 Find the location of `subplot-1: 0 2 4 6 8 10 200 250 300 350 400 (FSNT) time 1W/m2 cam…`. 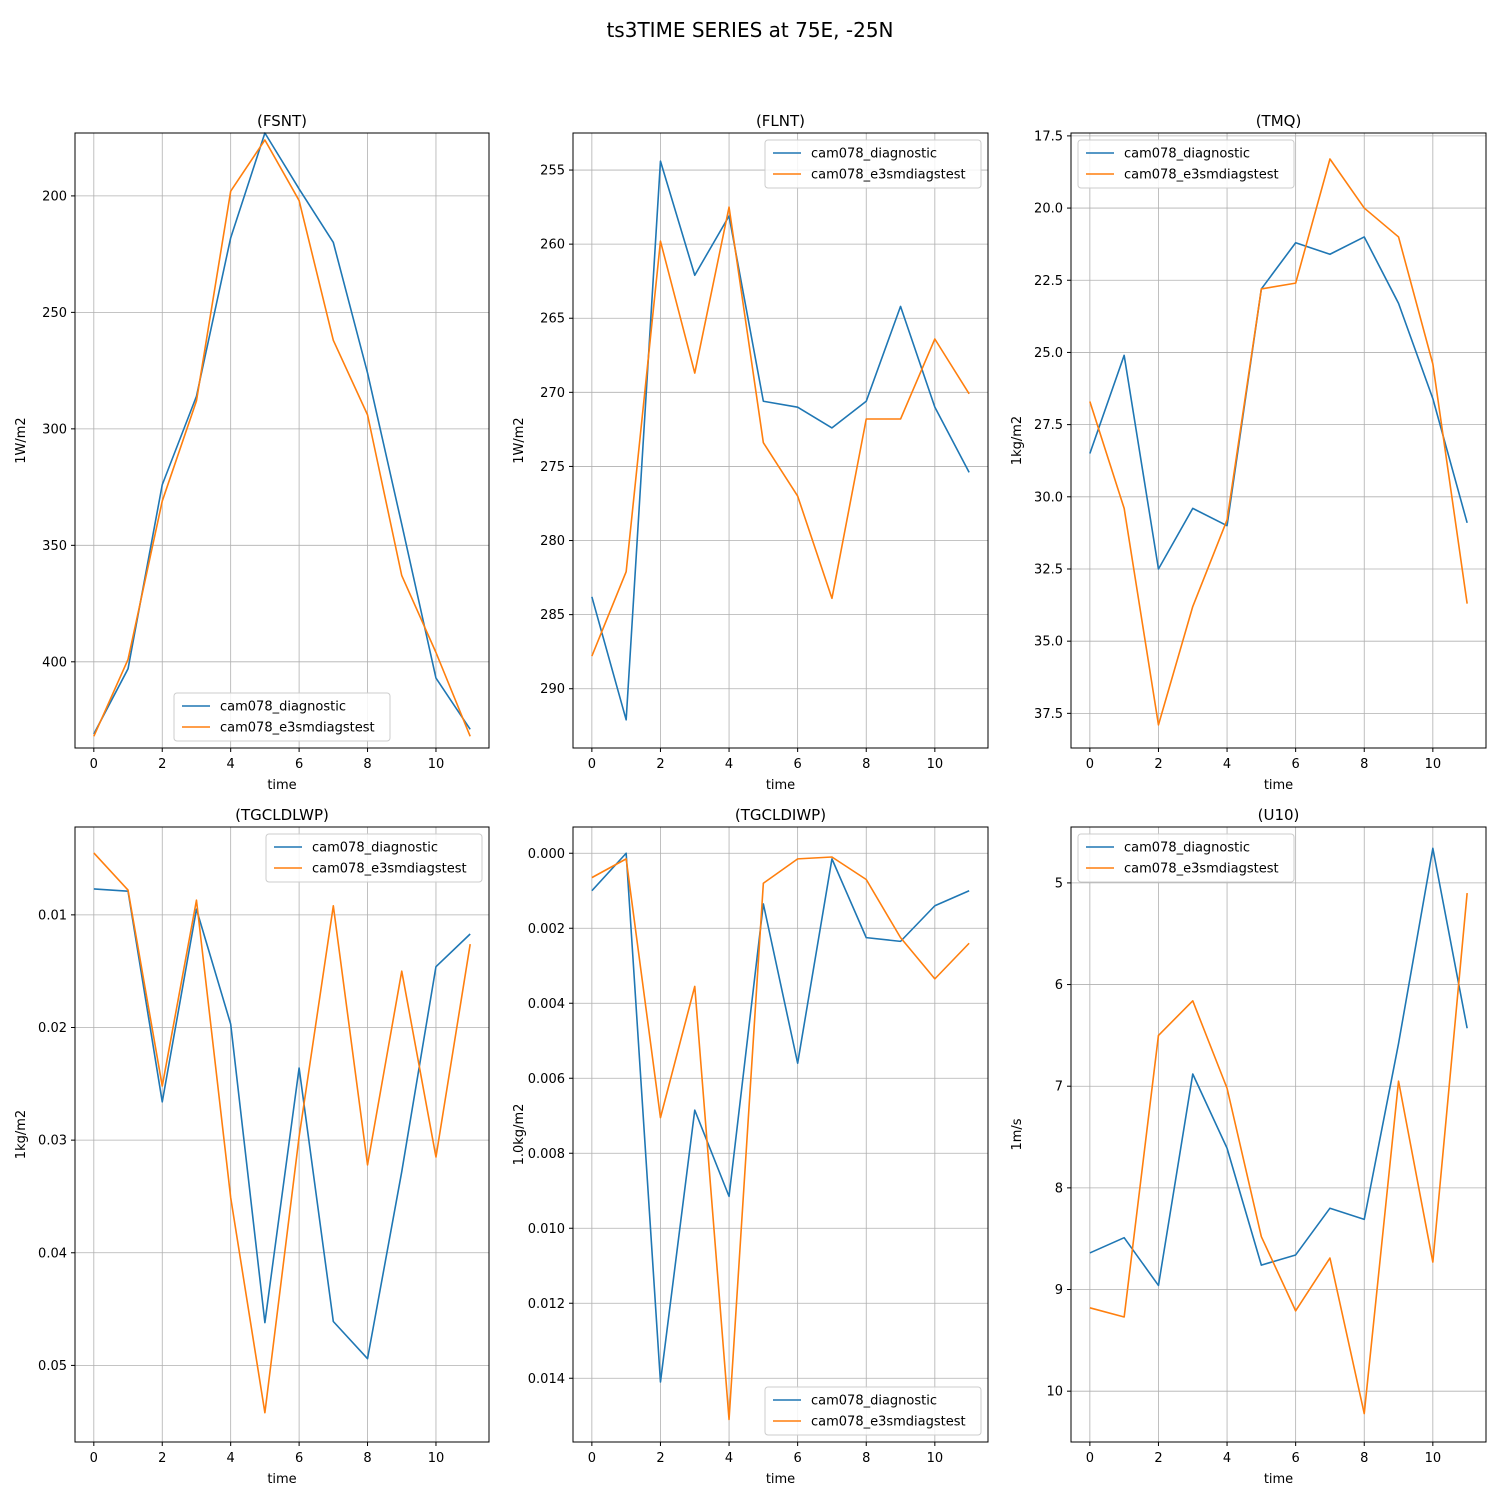

subplot-1: 0 2 4 6 8 10 200 250 300 350 400 (FSNT) time 1W/m2 cam… is located at coordinates (252, 452).